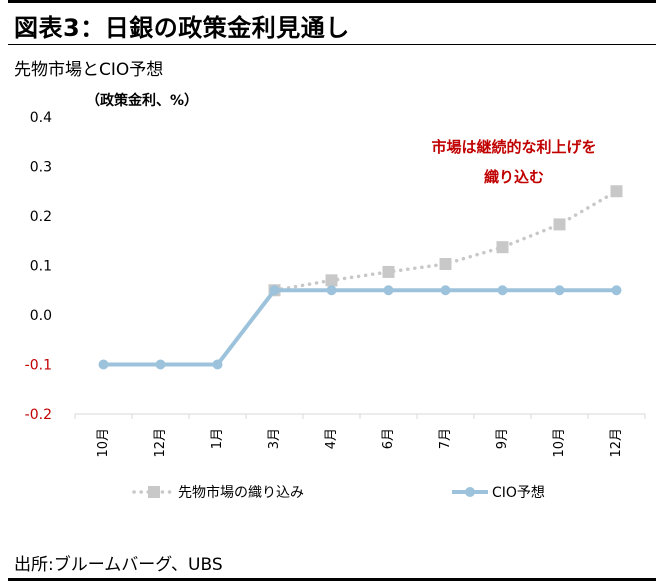 The width and height of the screenshot is (664, 586). I want to click on y-tick-label: 0.0, so click(41, 316).